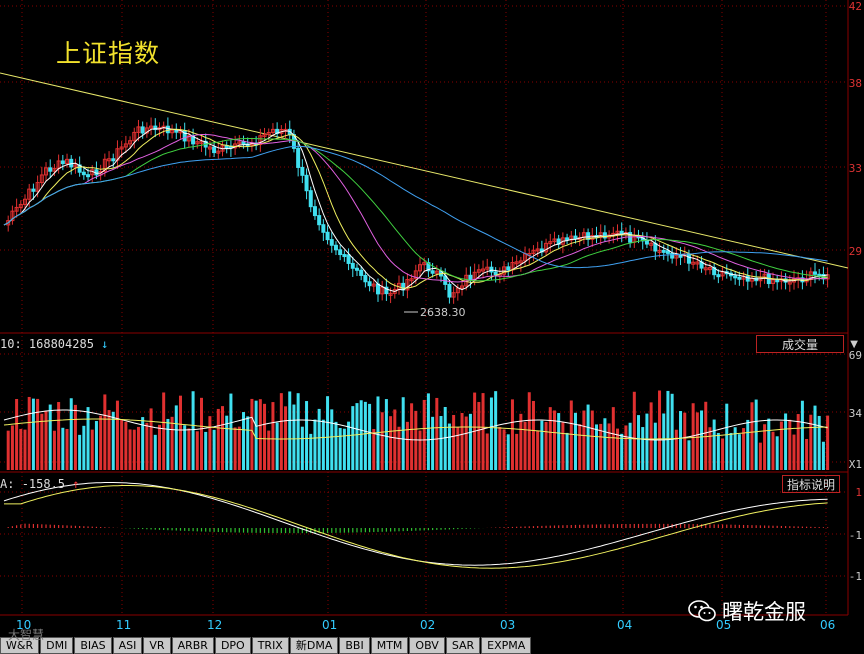 The width and height of the screenshot is (864, 654). Describe the element at coordinates (232, 645) in the screenshot. I see `tab-dpo: DPO` at that location.